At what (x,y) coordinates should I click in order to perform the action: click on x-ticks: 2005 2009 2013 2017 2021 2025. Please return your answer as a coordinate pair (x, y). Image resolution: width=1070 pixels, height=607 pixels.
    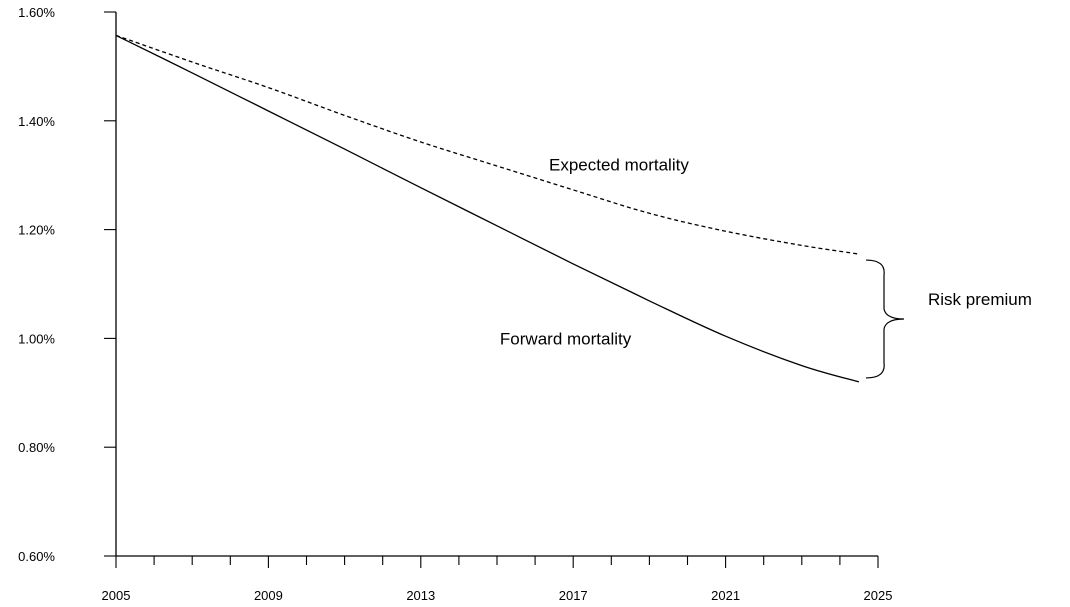
    Looking at the image, I should click on (497, 579).